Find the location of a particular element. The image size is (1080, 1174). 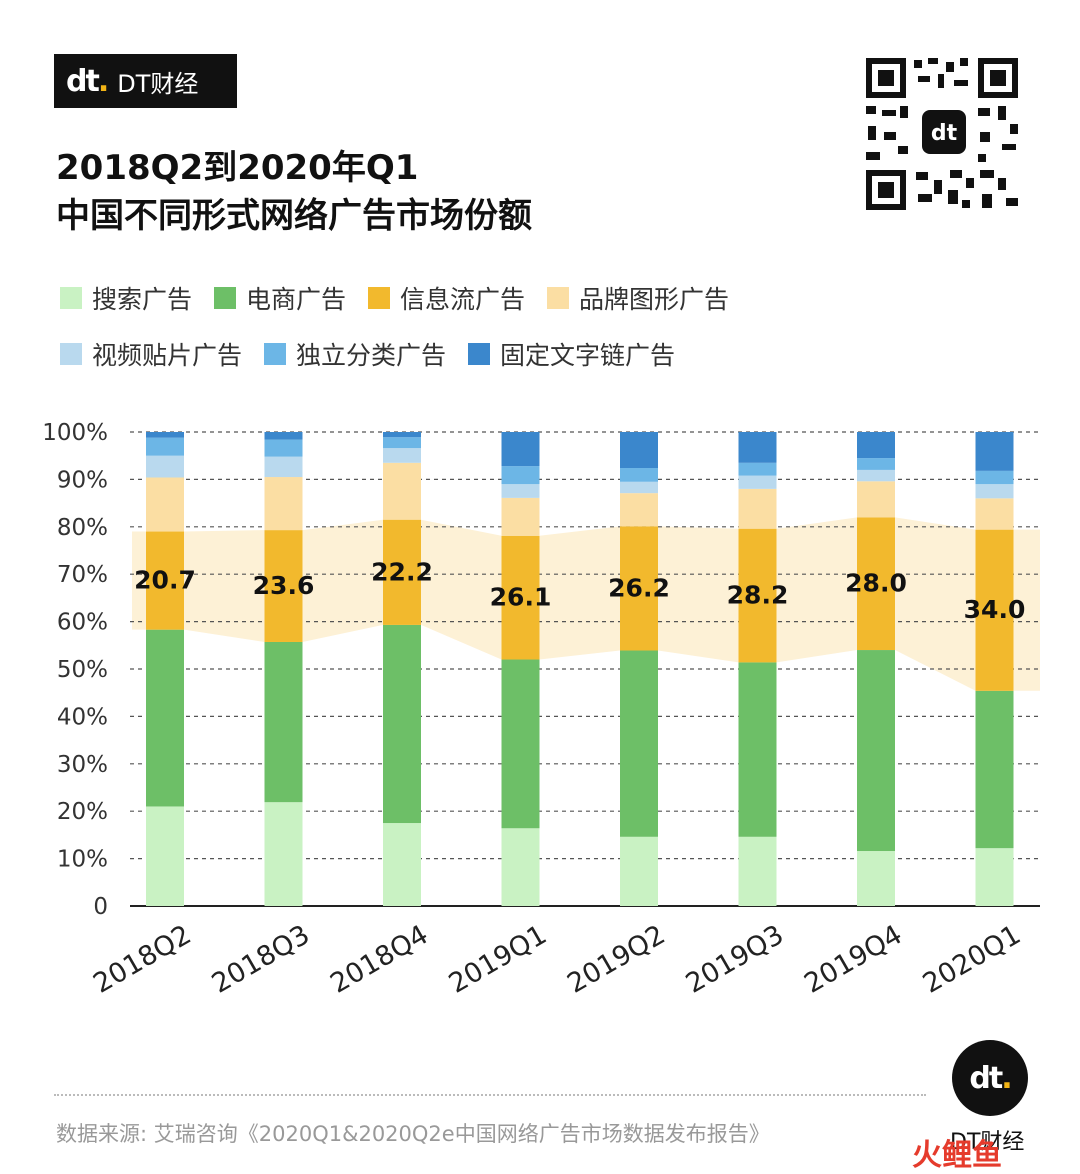

svg-text: dt is located at coordinates (944, 133).